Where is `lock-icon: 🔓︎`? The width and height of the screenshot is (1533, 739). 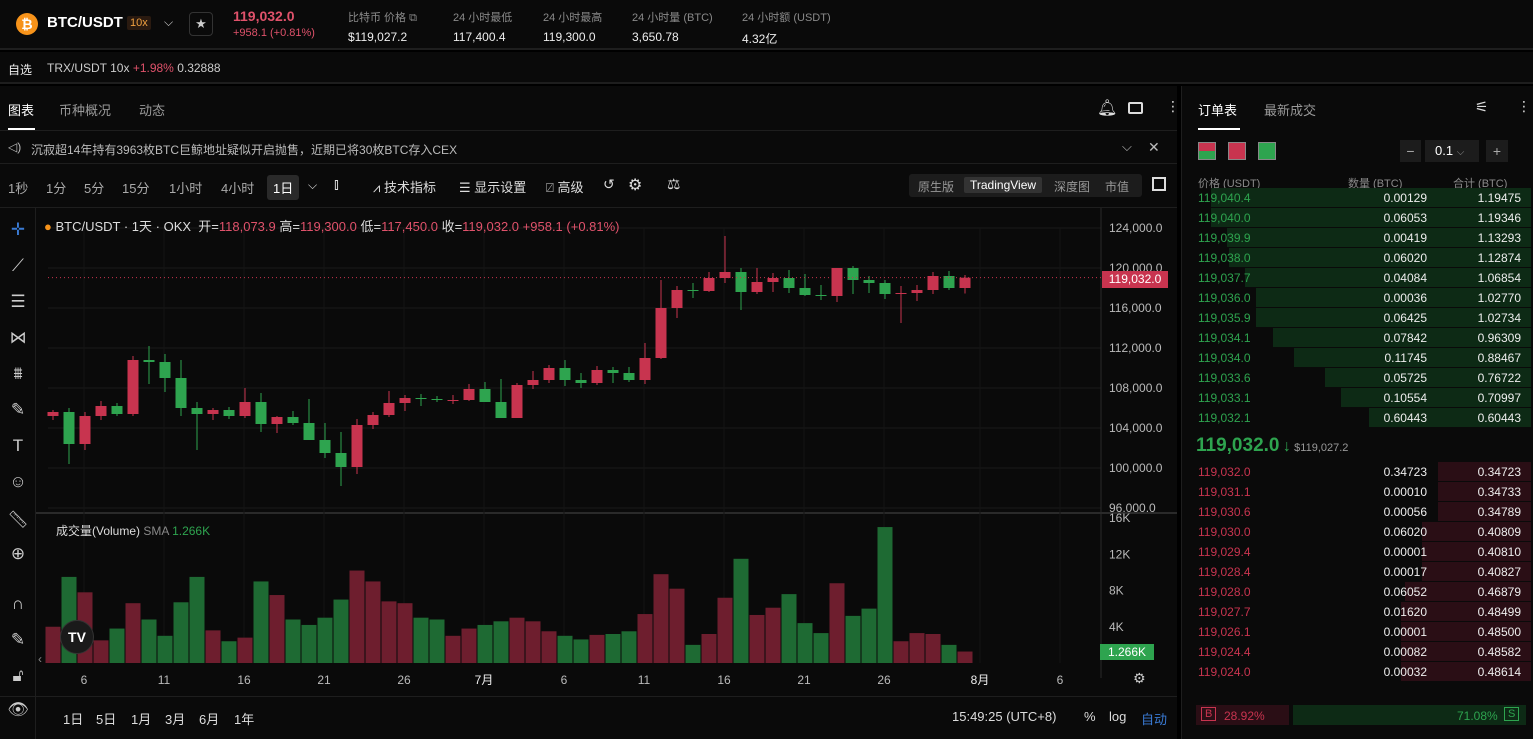
lock-icon: 🔓︎ is located at coordinates (18, 675).